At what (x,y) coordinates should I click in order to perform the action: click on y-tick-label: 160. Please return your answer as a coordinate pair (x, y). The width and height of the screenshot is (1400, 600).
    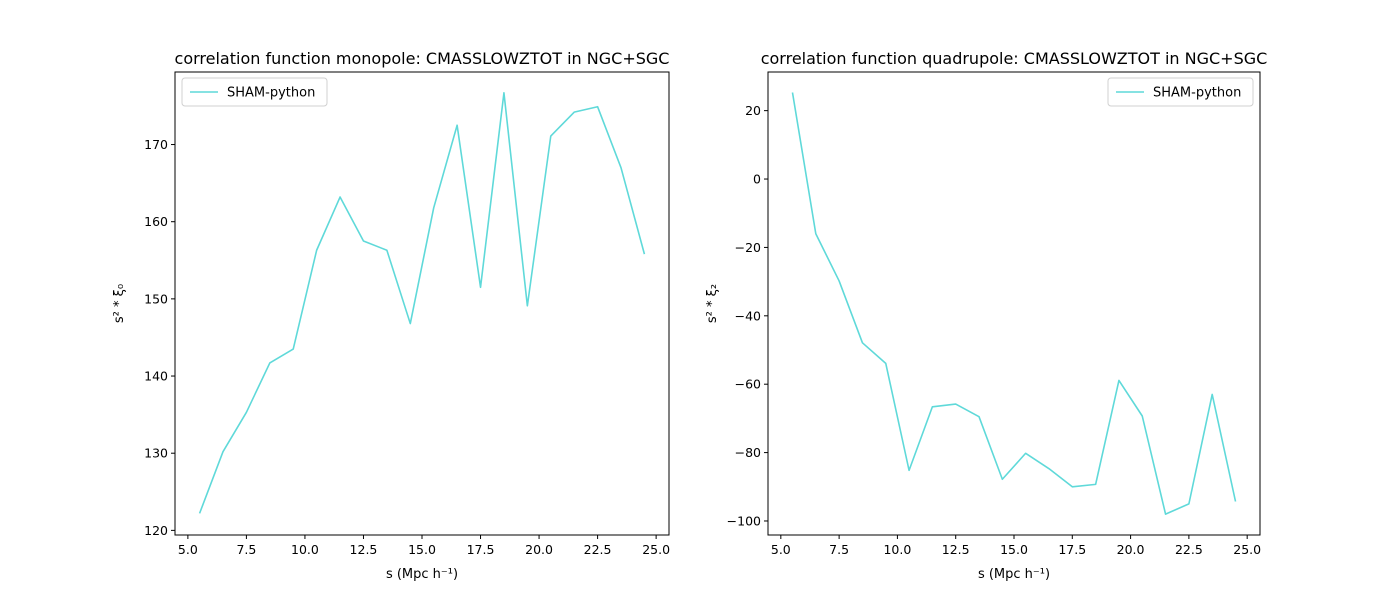
    Looking at the image, I should click on (156, 221).